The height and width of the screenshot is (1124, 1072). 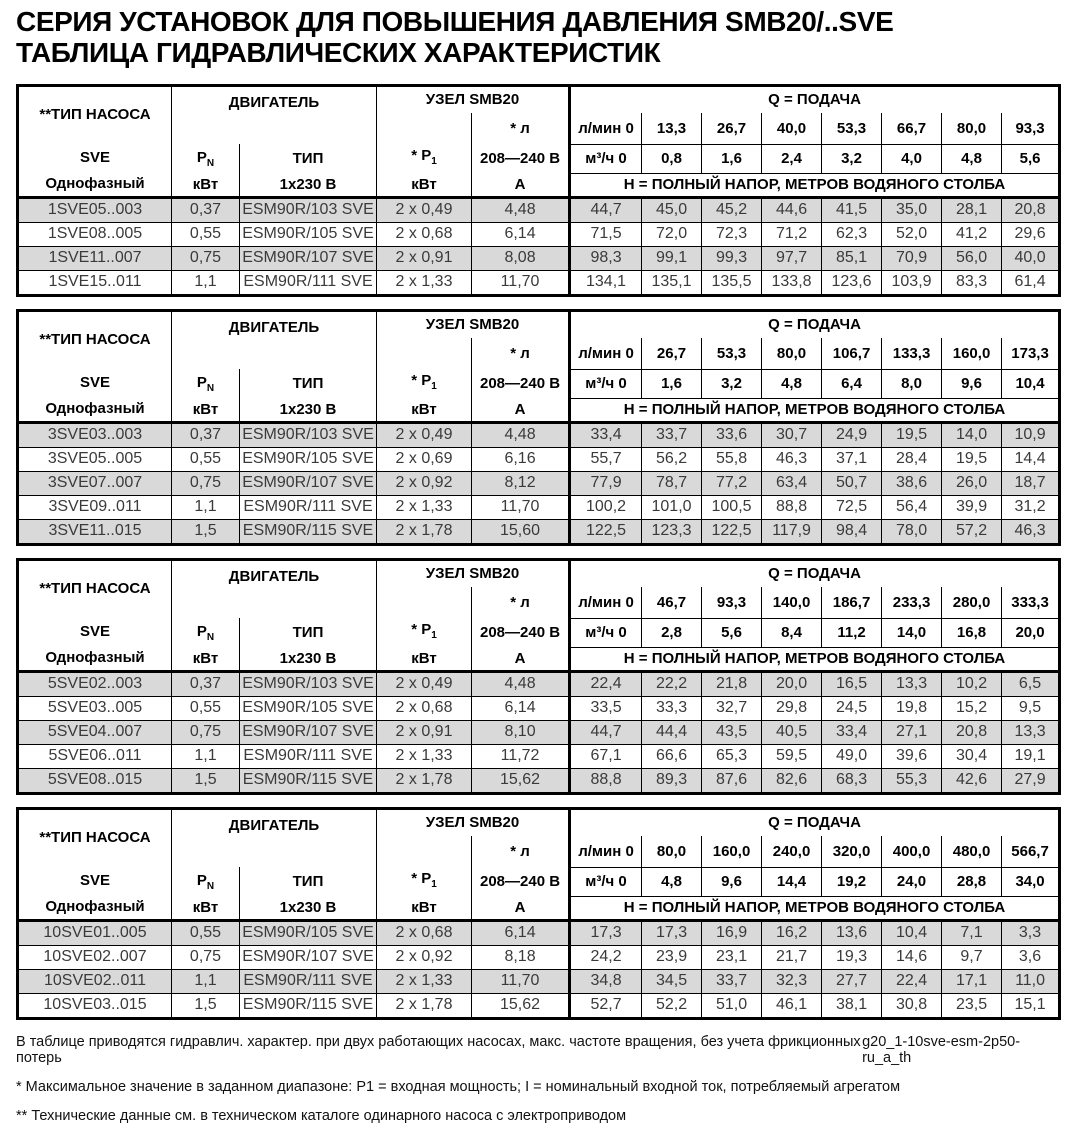 What do you see at coordinates (205, 1005) in the screenshot?
I see `pn-value-cell: 1,5` at bounding box center [205, 1005].